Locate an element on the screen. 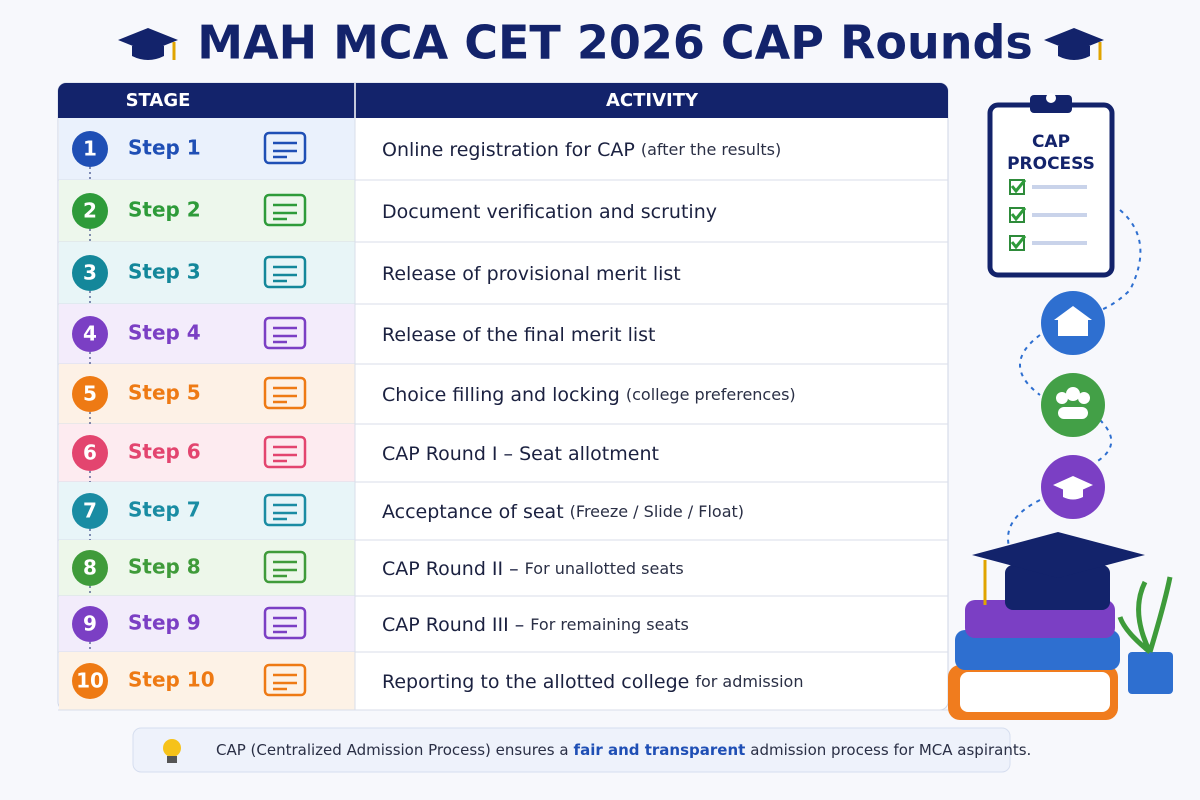 The width and height of the screenshot is (1200, 800). footer-box is located at coordinates (571, 750).